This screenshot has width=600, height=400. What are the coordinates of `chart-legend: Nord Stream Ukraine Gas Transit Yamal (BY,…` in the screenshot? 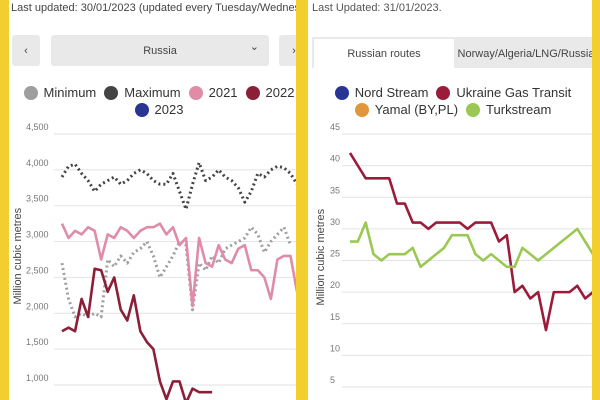 It's located at (453, 101).